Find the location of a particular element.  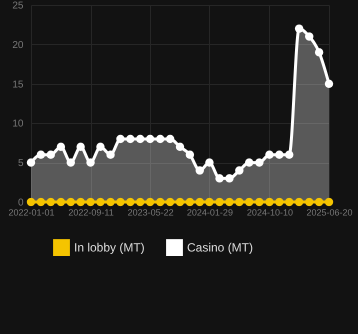

legend-label: In lobby (MT) is located at coordinates (109, 247).